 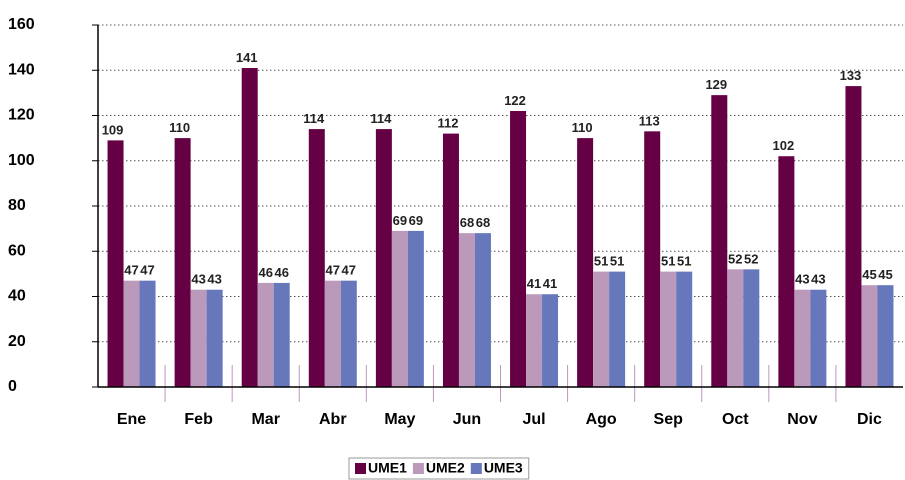 What do you see at coordinates (851, 75) in the screenshot?
I see `data-label: 133` at bounding box center [851, 75].